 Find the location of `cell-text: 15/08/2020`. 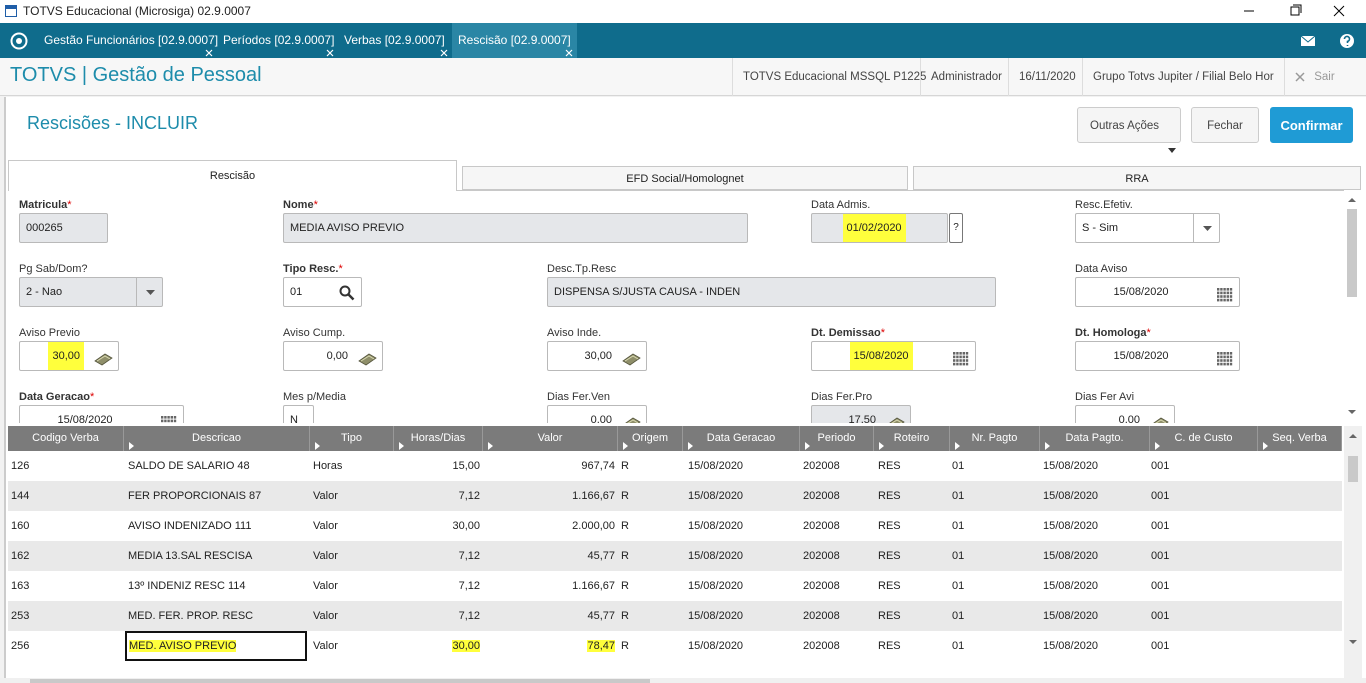

cell-text: 15/08/2020 is located at coordinates (716, 466).